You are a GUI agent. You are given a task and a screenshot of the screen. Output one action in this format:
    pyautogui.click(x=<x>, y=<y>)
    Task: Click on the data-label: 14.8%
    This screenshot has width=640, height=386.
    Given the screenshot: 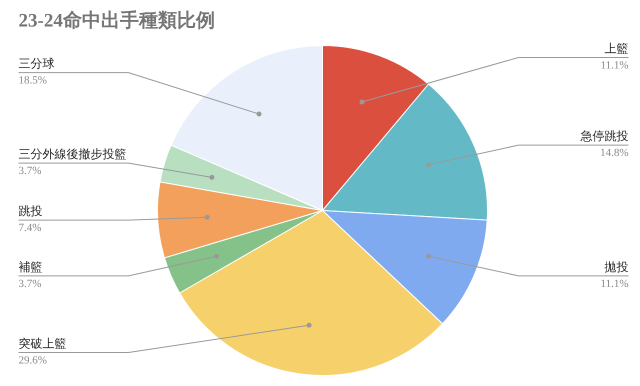 What is the action you would take?
    pyautogui.click(x=614, y=153)
    